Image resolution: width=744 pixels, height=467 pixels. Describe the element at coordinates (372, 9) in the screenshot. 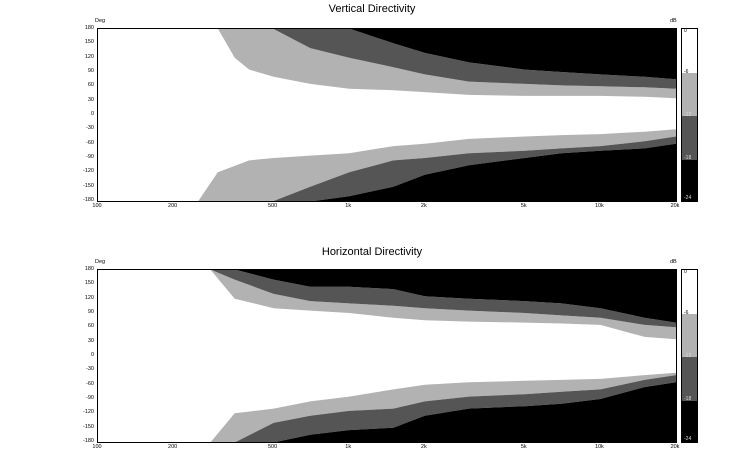

I see `chart-title: Vertical Directivity` at that location.